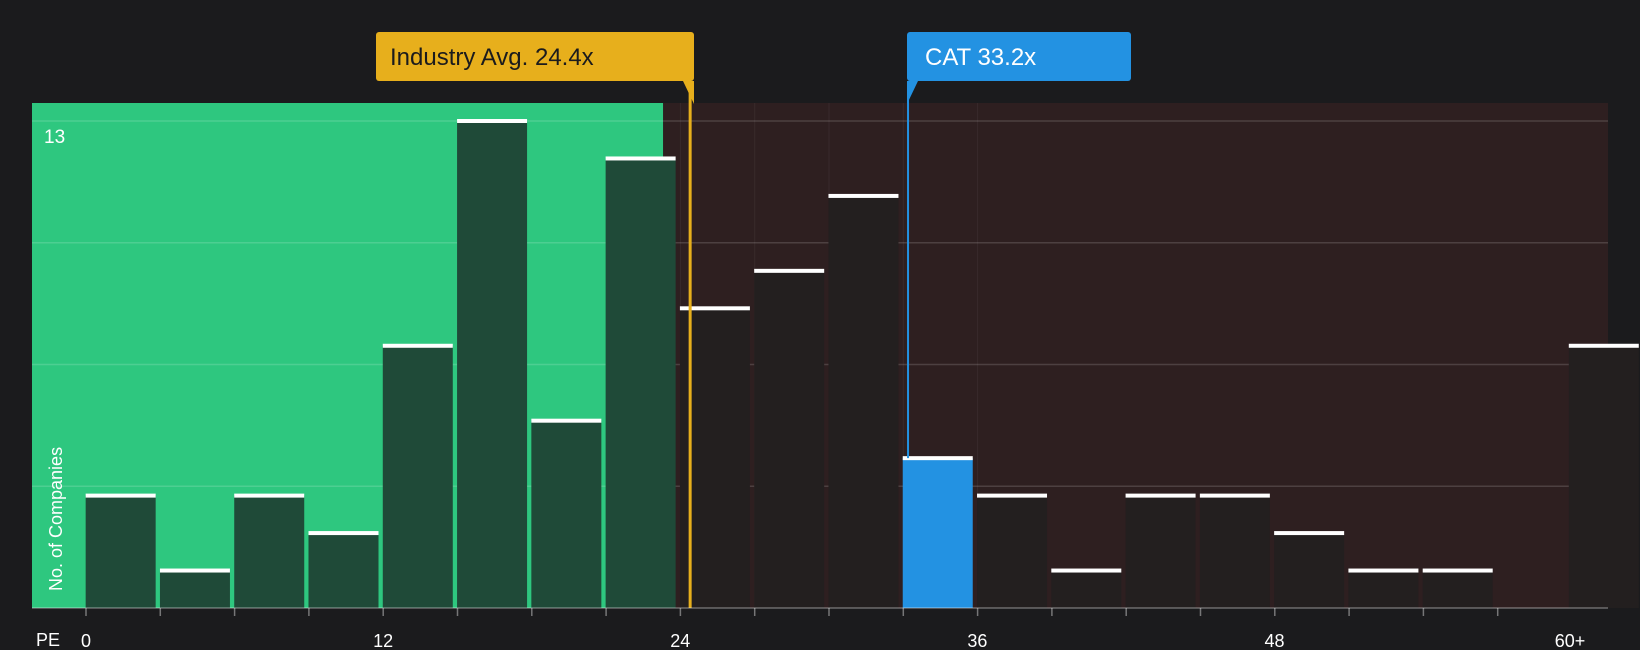  Describe the element at coordinates (980, 57) in the screenshot. I see `company-pe-label: CAT 33.2x` at that location.